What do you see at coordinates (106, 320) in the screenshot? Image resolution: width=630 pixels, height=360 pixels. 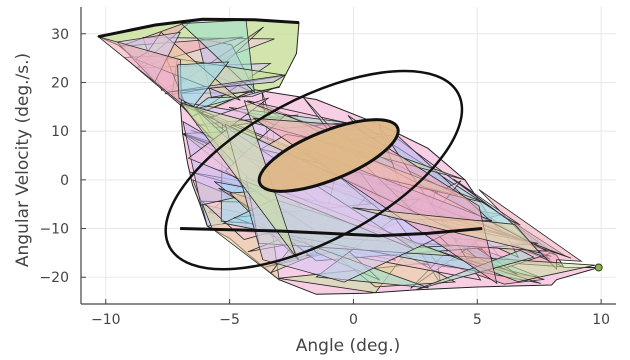 I see `x-tick-label: −10` at bounding box center [106, 320].